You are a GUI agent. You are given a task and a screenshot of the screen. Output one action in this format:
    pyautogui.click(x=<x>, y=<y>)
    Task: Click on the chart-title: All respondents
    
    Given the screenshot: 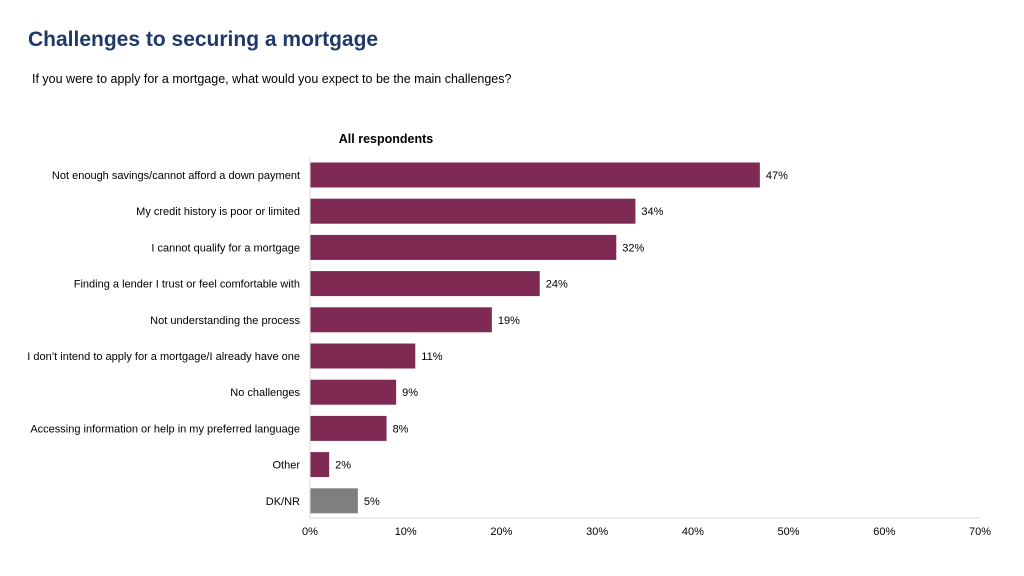 What is the action you would take?
    pyautogui.click(x=386, y=139)
    